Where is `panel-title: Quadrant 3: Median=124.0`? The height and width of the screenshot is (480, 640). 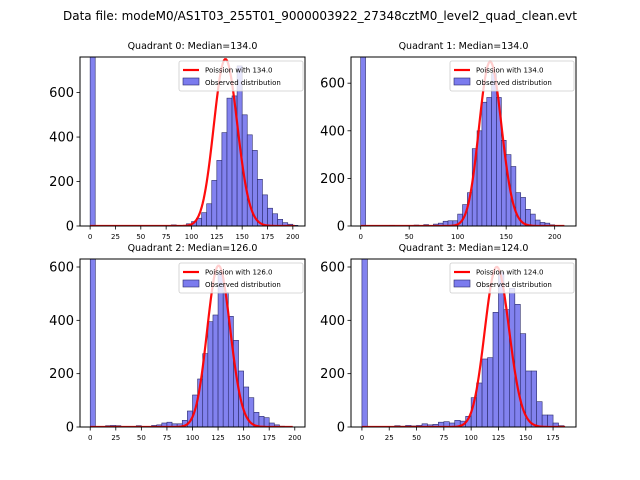
panel-title: Quadrant 3: Median=124.0 is located at coordinates (464, 248).